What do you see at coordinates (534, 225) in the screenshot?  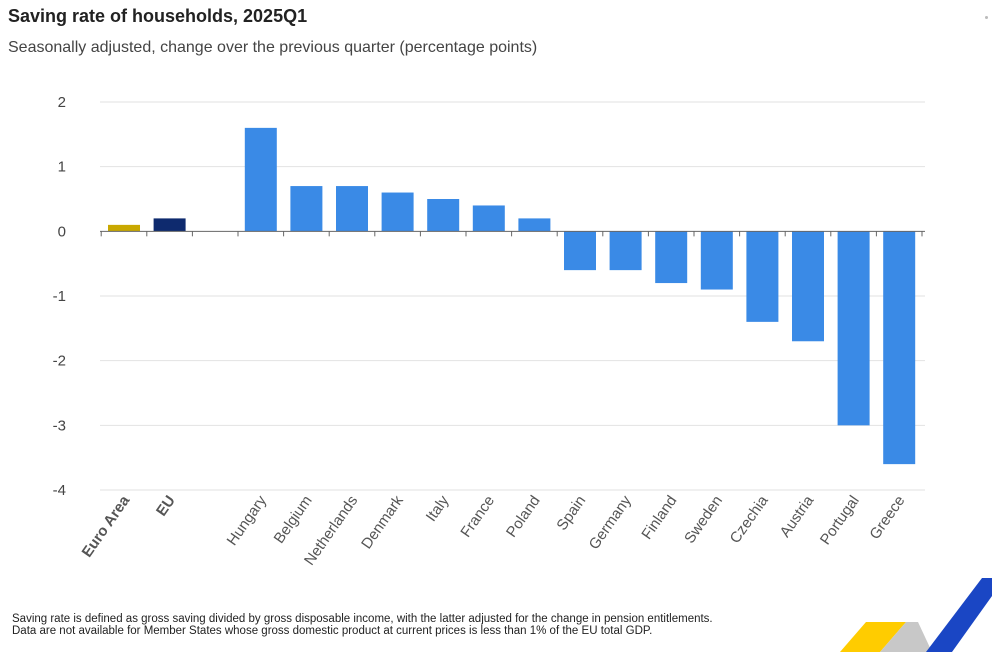 I see `bar-poland` at bounding box center [534, 225].